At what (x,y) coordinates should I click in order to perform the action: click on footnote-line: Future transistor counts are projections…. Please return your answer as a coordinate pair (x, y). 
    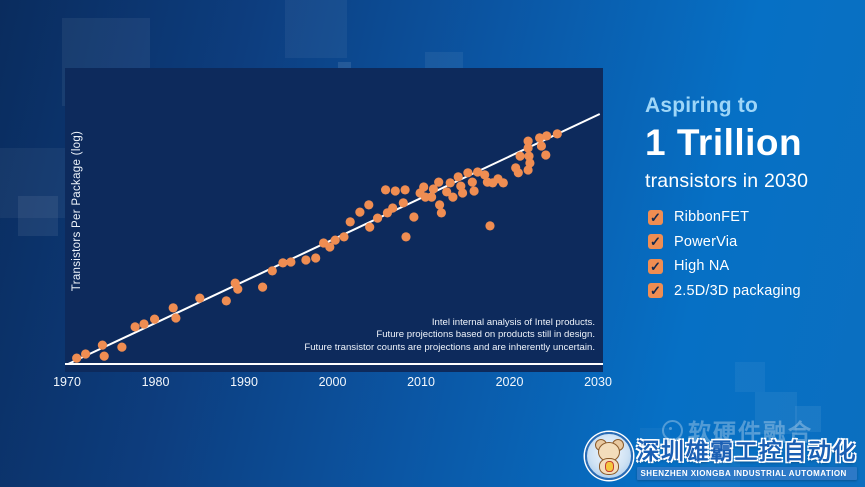
    Looking at the image, I should click on (449, 347).